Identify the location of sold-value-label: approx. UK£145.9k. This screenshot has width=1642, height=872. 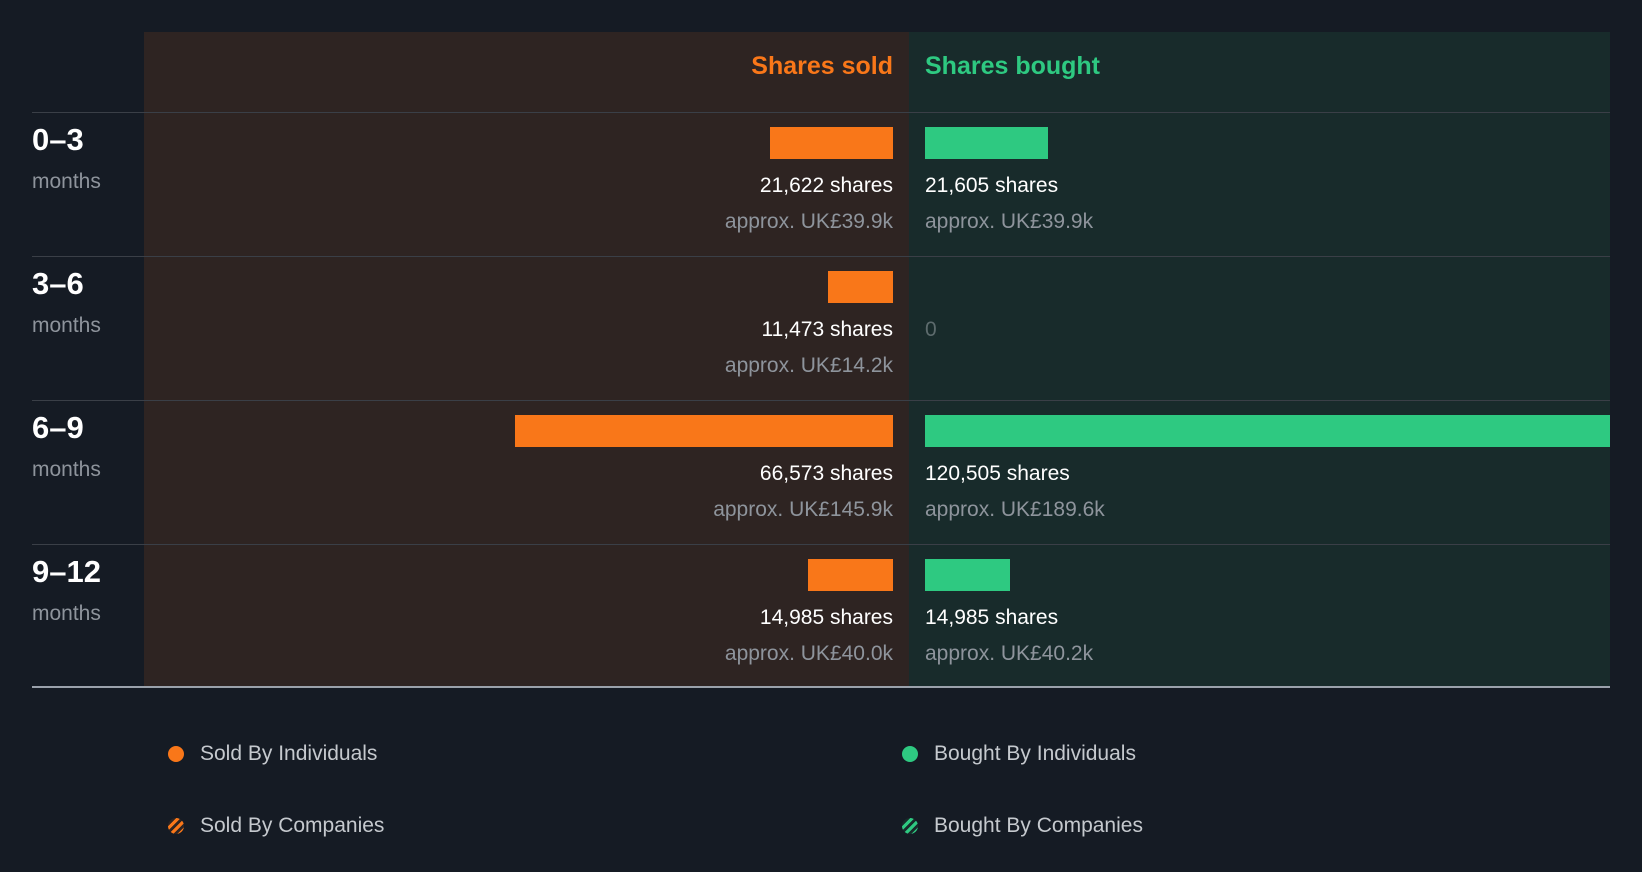
(803, 509).